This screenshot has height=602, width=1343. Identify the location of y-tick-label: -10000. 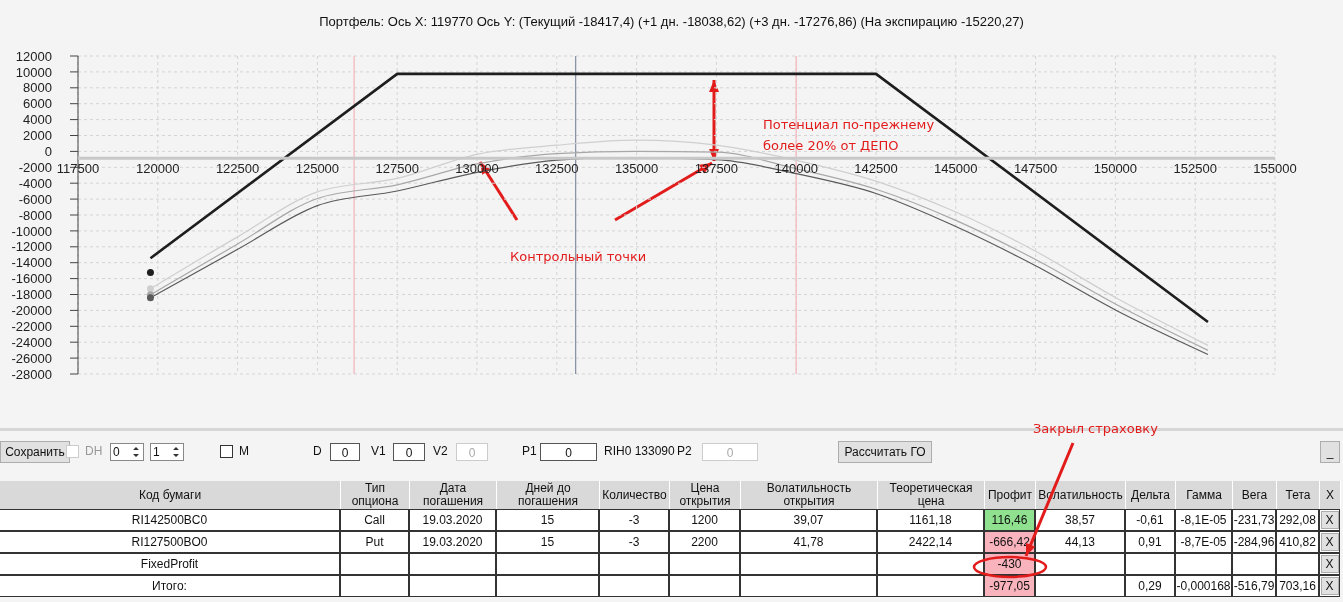
(31, 231).